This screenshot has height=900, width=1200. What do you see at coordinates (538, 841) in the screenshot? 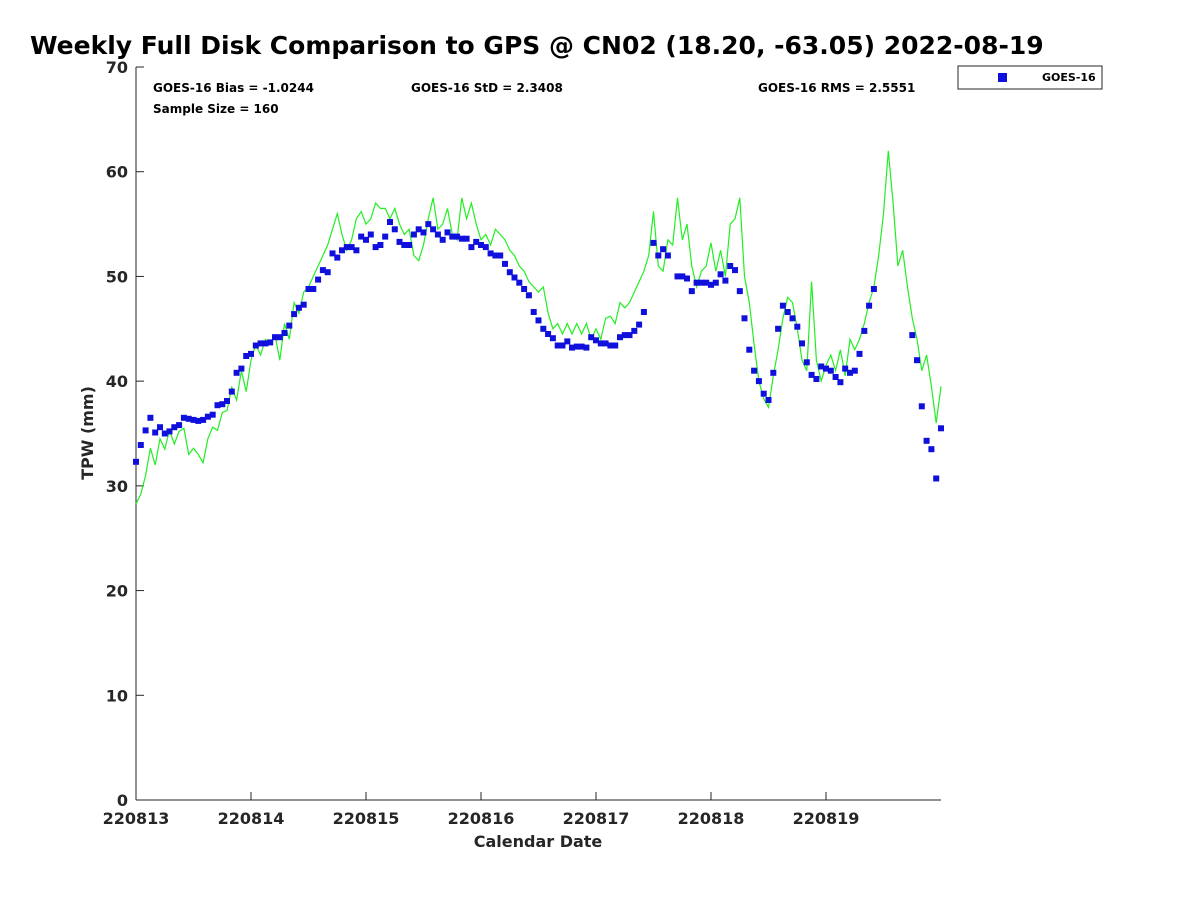
I see `x-axis-label: Calendar Date` at bounding box center [538, 841].